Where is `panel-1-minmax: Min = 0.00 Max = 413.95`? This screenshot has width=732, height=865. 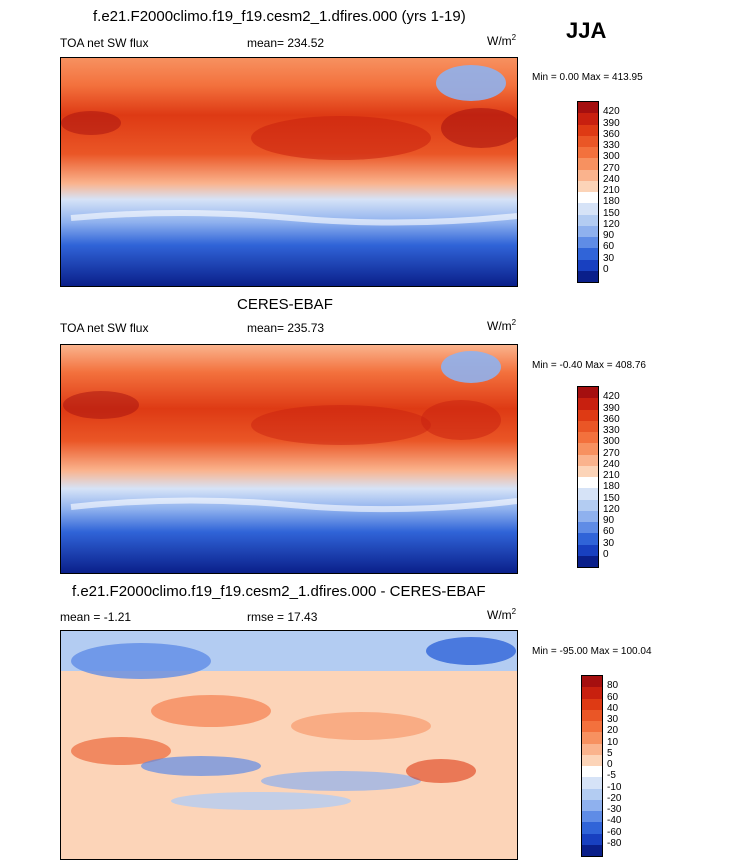 panel-1-minmax: Min = 0.00 Max = 413.95 is located at coordinates (587, 77).